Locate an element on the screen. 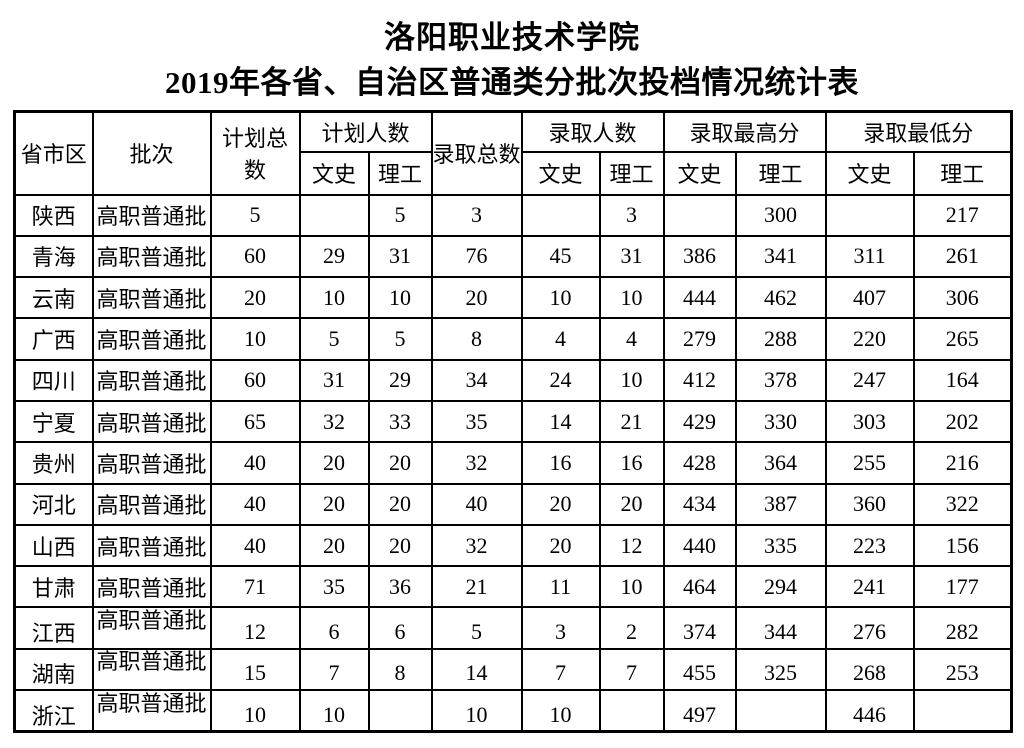 The height and width of the screenshot is (748, 1024). cell-province: 甘肃 is located at coordinates (53, 587).